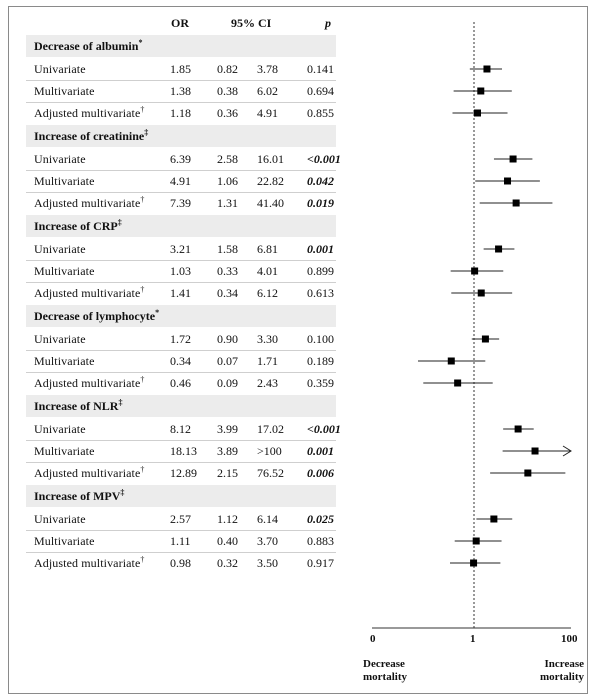 The image size is (592, 697). What do you see at coordinates (191, 383) in the screenshot?
I see `table-row: Adjusted multivariate† 0.46 0.09 2.43 0.359` at bounding box center [191, 383].